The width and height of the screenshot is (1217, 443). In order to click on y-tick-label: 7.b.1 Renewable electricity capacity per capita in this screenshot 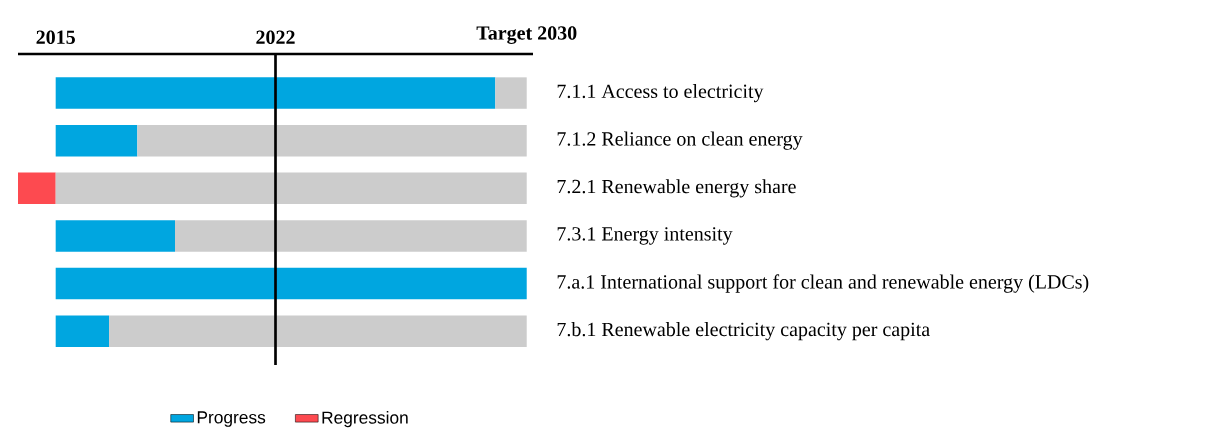, I will do `click(743, 331)`.